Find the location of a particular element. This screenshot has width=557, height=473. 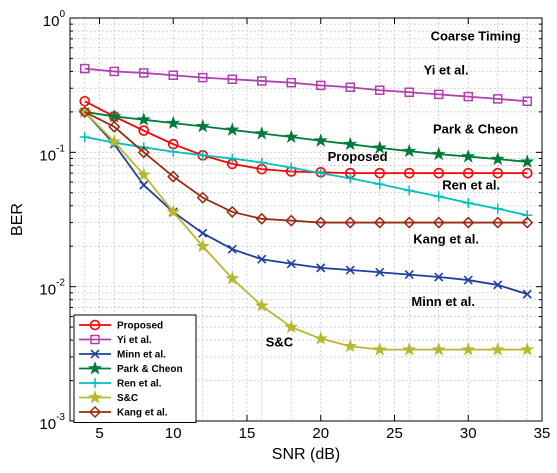

legend-item: Park & Cheon is located at coordinates (131, 368).